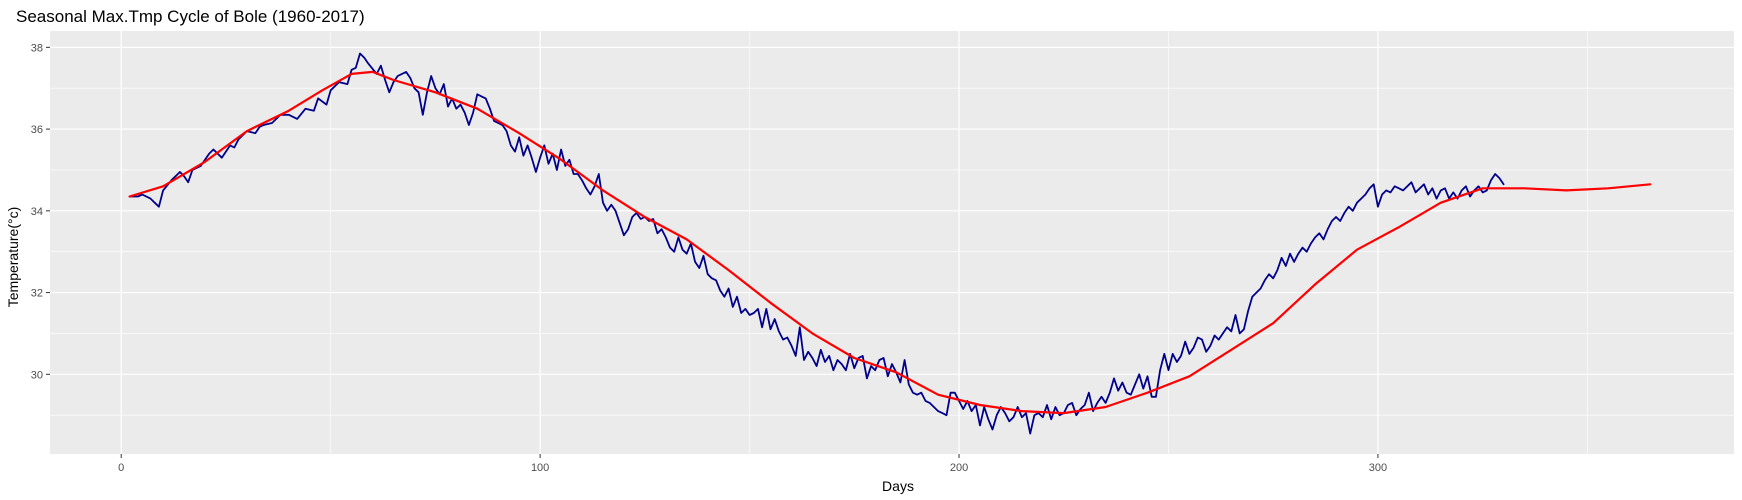 Image resolution: width=1742 pixels, height=500 pixels. I want to click on x-axis-ticks: 0 100 200 300, so click(752, 464).